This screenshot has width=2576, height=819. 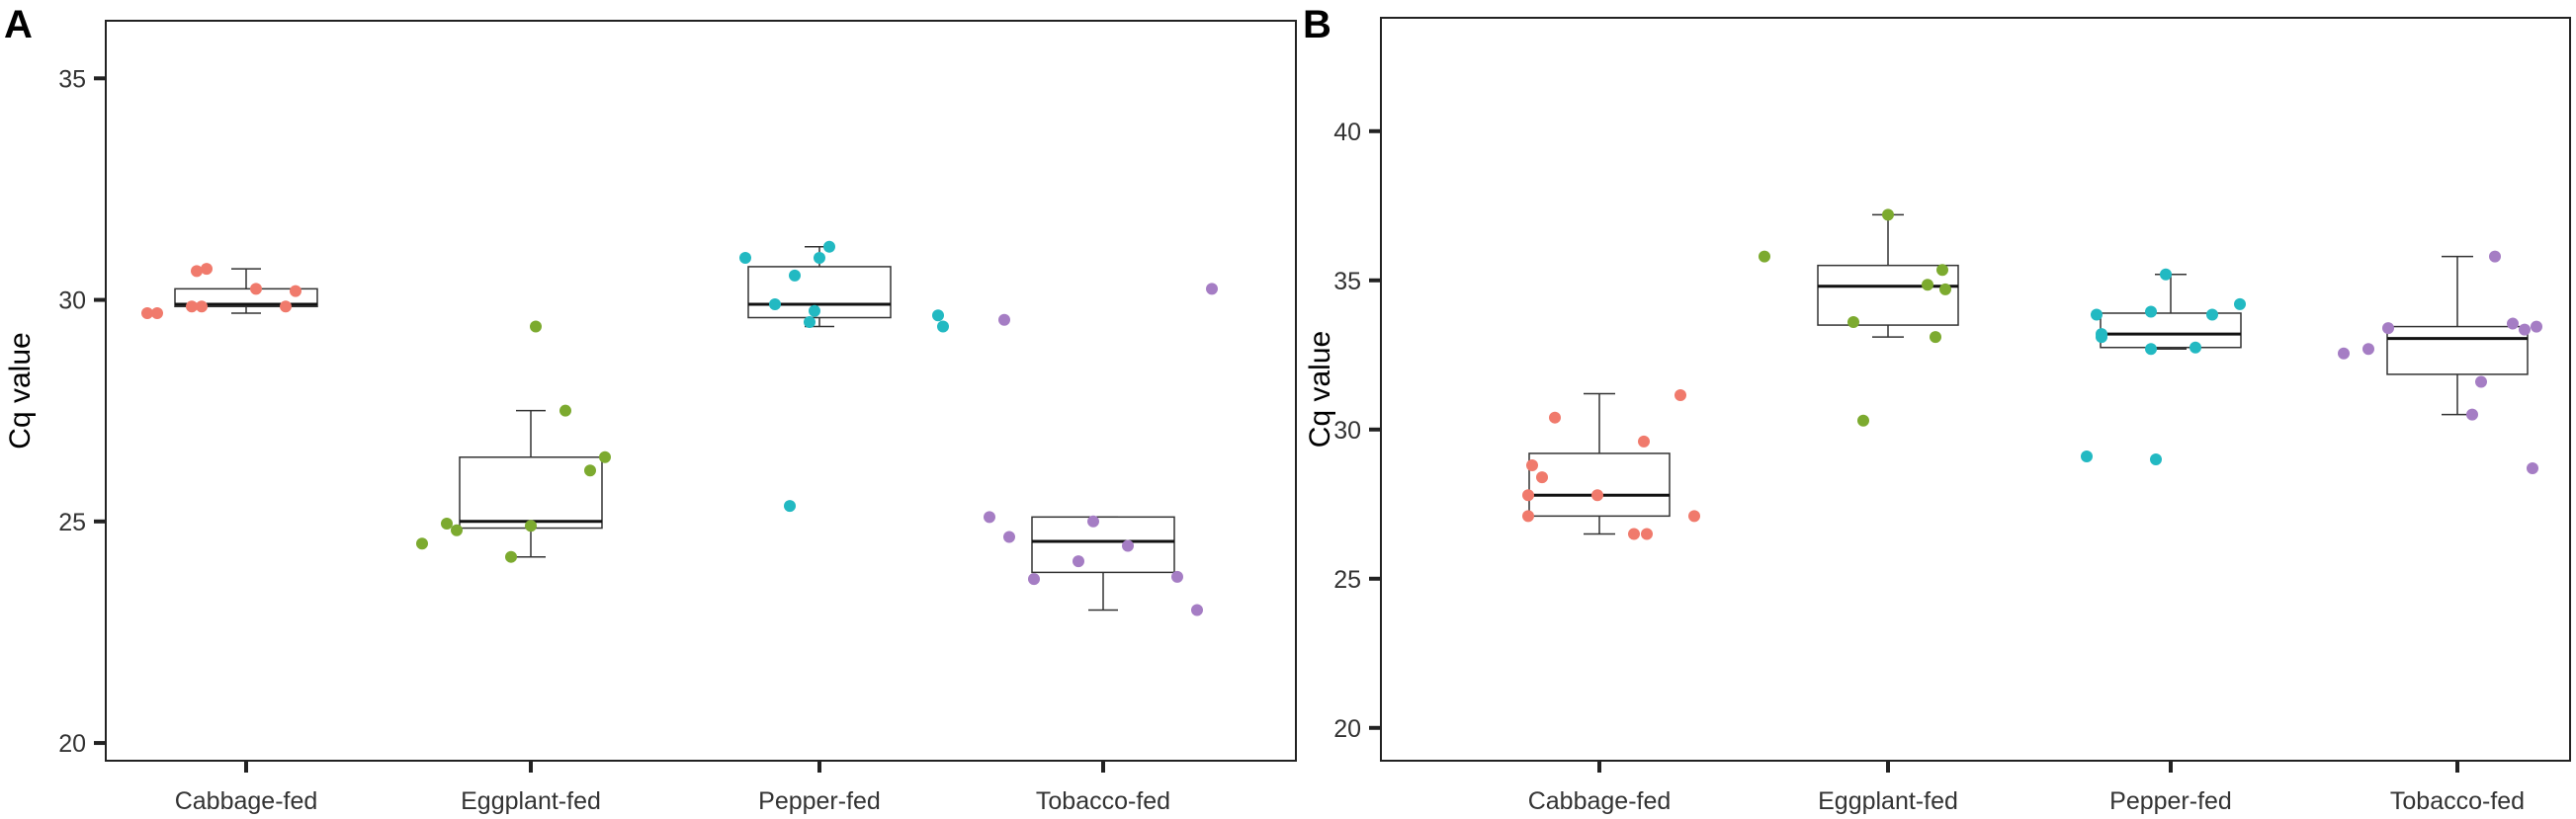 I want to click on y-tick-label: 40, so click(x=1347, y=132).